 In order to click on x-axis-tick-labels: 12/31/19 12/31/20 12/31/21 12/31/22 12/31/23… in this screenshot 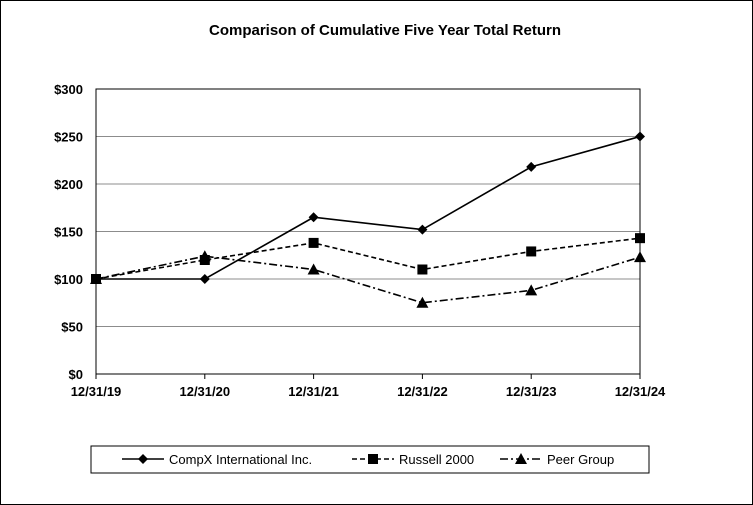, I will do `click(368, 386)`.